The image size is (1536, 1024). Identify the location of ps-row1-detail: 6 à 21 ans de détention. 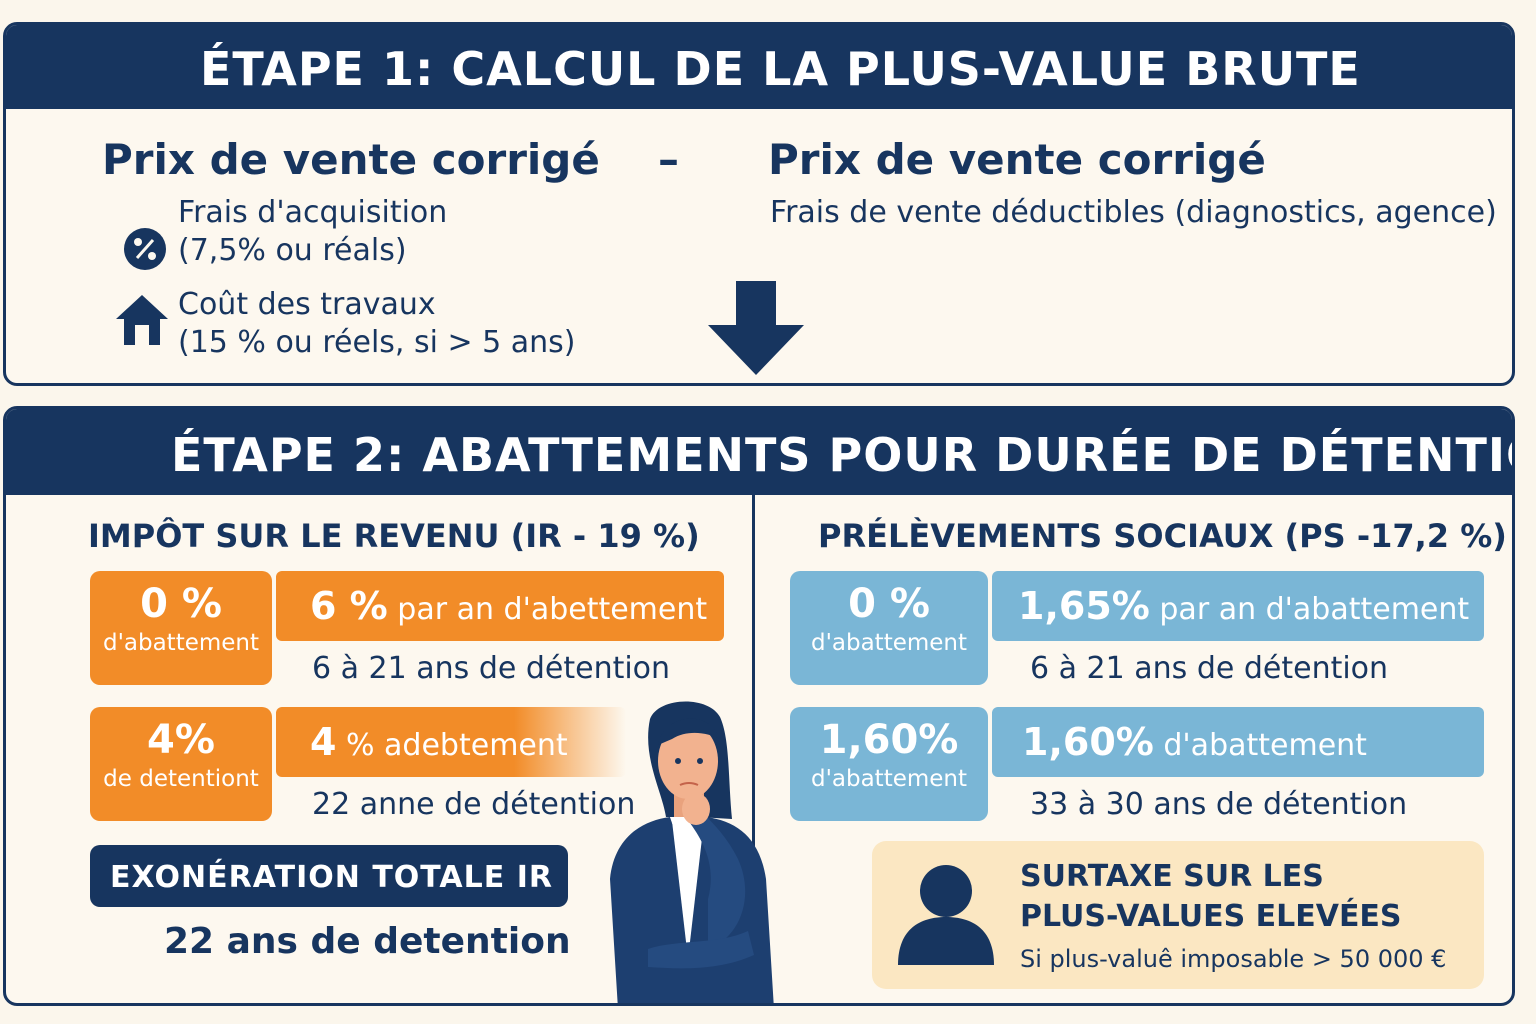
(1209, 668).